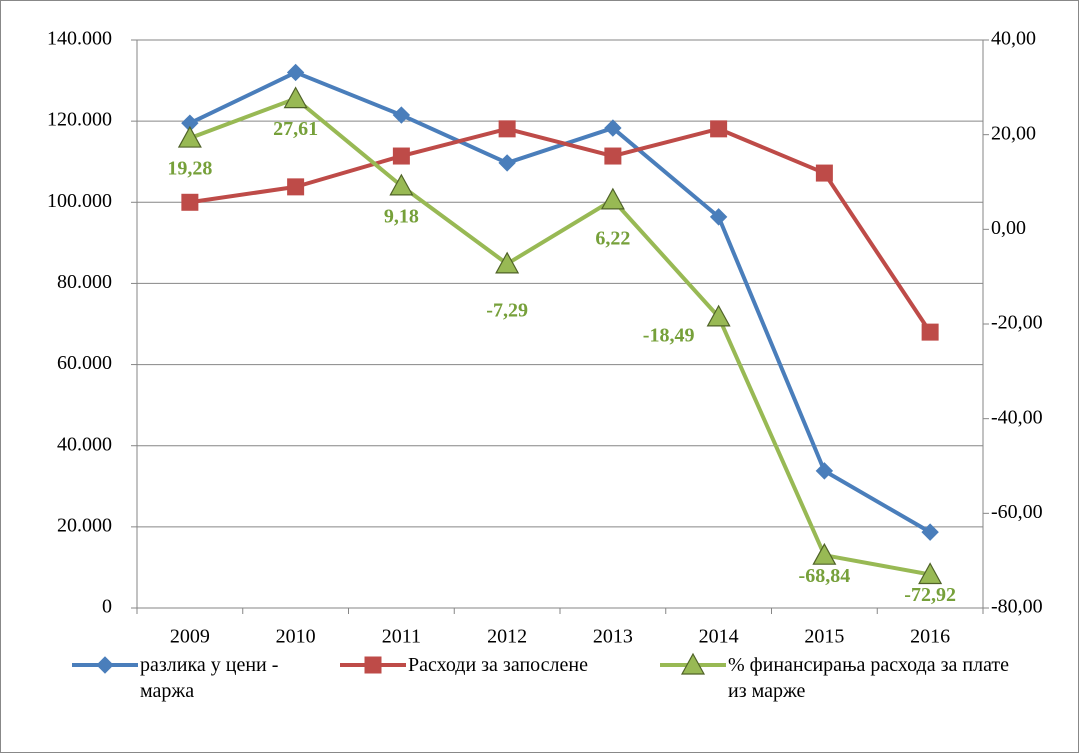 This screenshot has width=1079, height=753. Describe the element at coordinates (209, 678) in the screenshot. I see `legend-label: разлика у цени - маржа` at that location.